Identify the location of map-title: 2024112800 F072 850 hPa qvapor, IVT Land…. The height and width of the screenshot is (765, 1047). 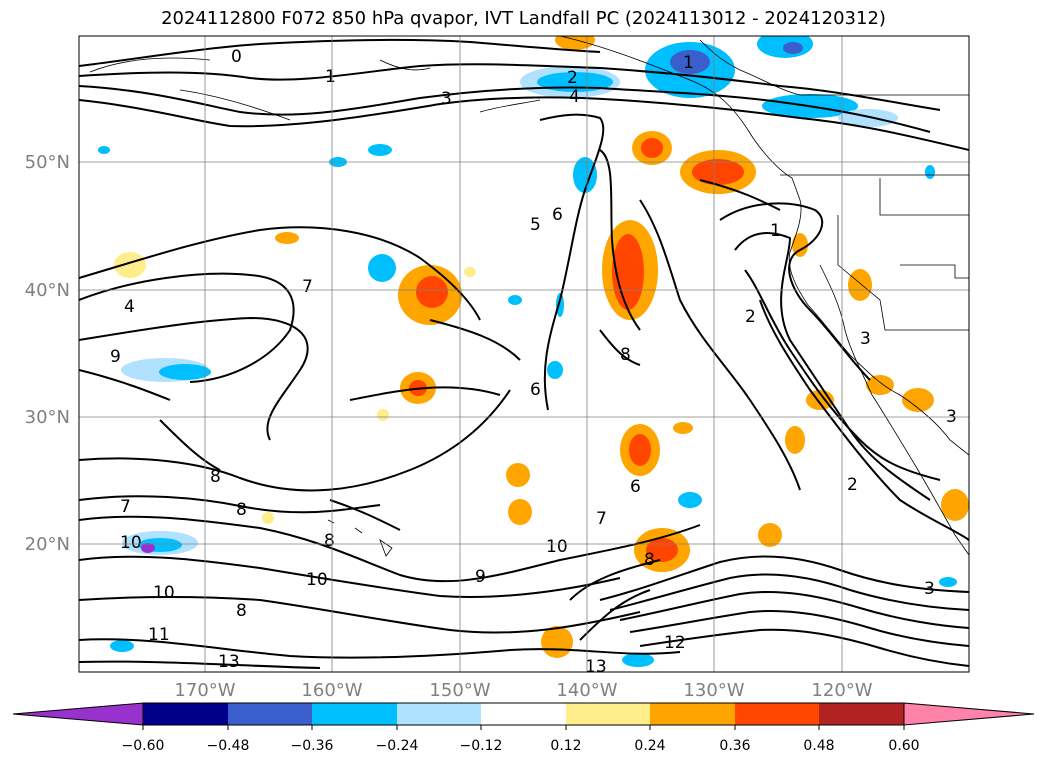
(523, 18).